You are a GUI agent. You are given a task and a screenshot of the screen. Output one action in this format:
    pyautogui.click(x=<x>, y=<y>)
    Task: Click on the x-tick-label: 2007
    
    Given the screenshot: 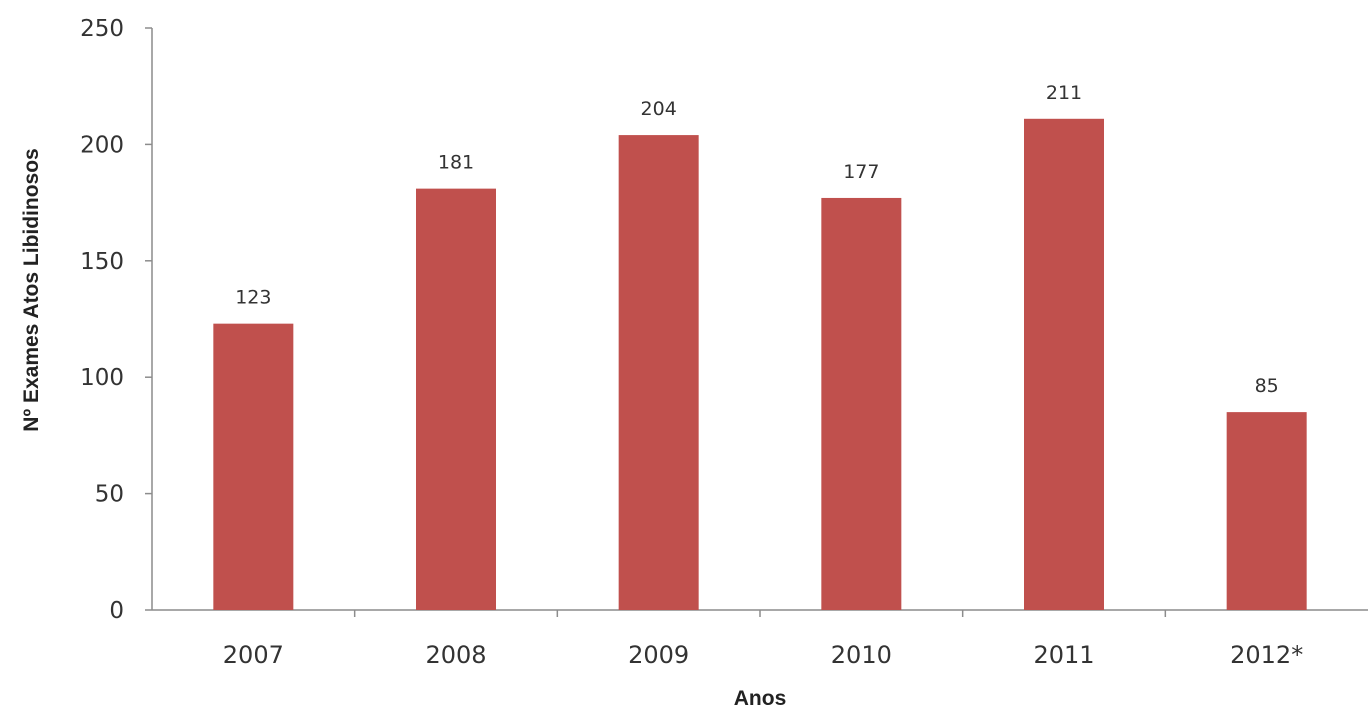 What is the action you would take?
    pyautogui.click(x=253, y=655)
    